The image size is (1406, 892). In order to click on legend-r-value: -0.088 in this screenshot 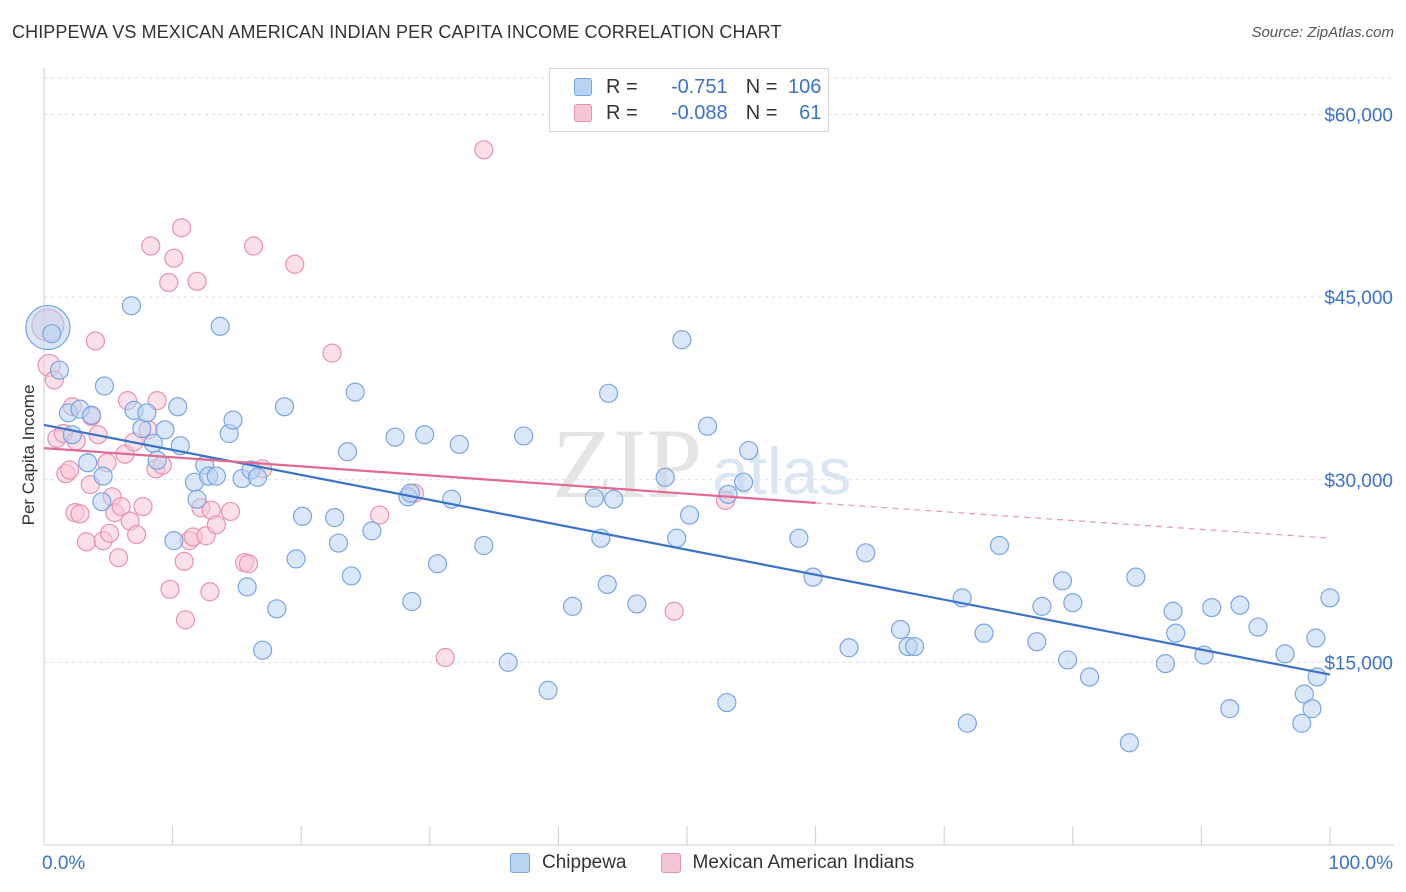, I will do `click(699, 112)`.